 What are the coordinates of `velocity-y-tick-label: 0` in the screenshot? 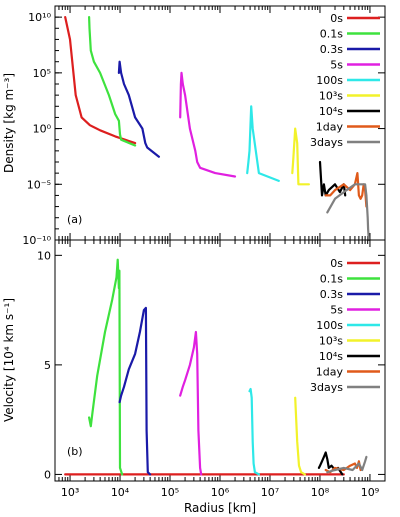 It's located at (47, 474).